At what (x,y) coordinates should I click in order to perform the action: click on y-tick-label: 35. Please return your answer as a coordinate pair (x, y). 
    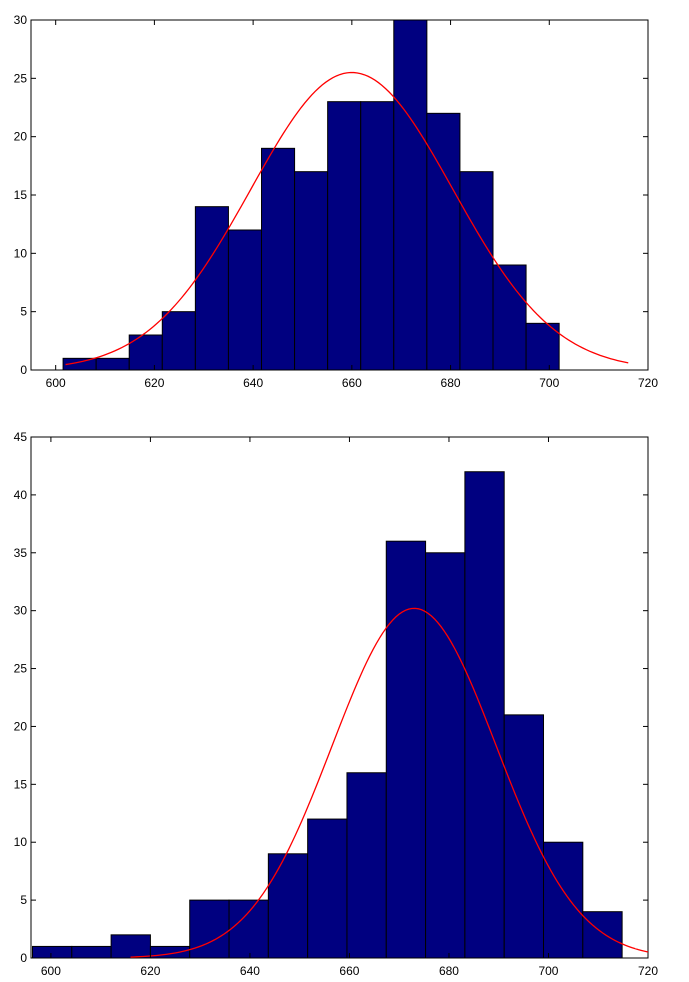
    Looking at the image, I should click on (21, 553).